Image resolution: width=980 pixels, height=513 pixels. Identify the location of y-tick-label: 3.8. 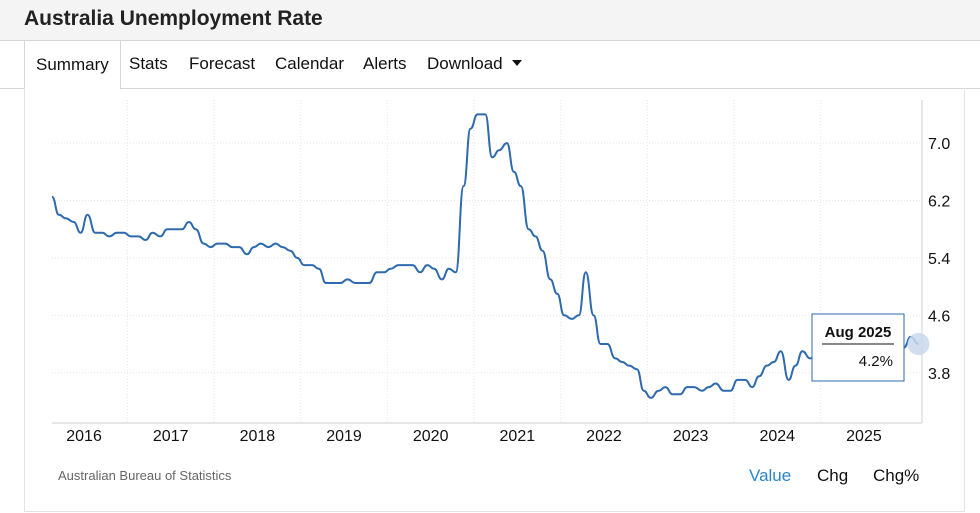
(939, 374).